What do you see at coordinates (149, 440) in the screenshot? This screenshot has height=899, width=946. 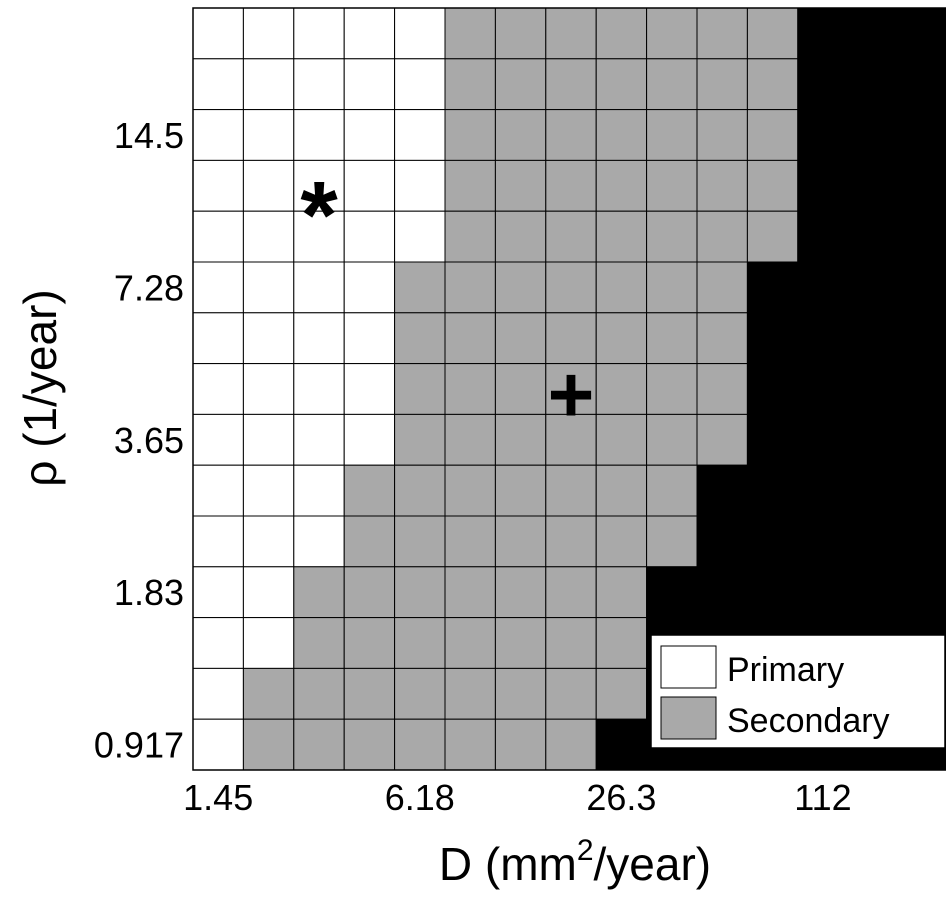 I see `y-tick-label: 3.65` at bounding box center [149, 440].